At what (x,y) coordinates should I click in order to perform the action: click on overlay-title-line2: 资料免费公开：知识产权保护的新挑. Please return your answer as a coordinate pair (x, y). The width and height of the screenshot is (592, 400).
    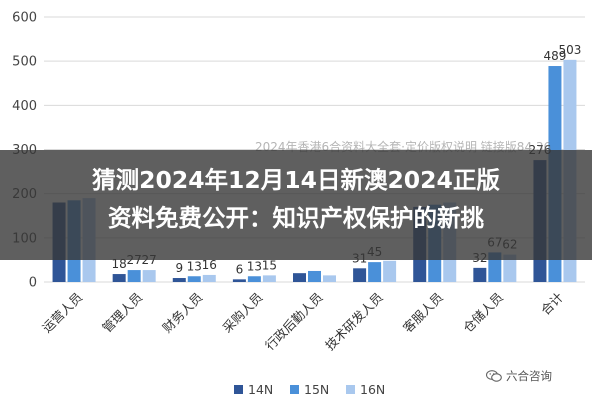
    Looking at the image, I should click on (296, 218).